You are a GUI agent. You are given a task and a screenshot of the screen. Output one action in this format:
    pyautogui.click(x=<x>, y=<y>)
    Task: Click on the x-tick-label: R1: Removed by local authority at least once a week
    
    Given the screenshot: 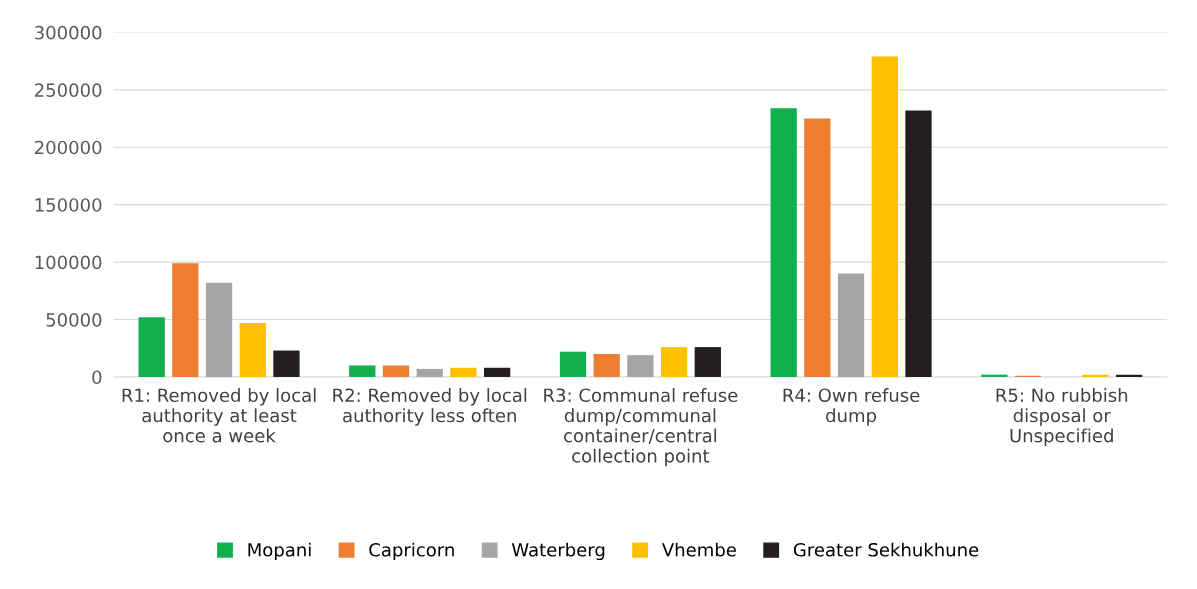 What is the action you would take?
    pyautogui.click(x=219, y=415)
    